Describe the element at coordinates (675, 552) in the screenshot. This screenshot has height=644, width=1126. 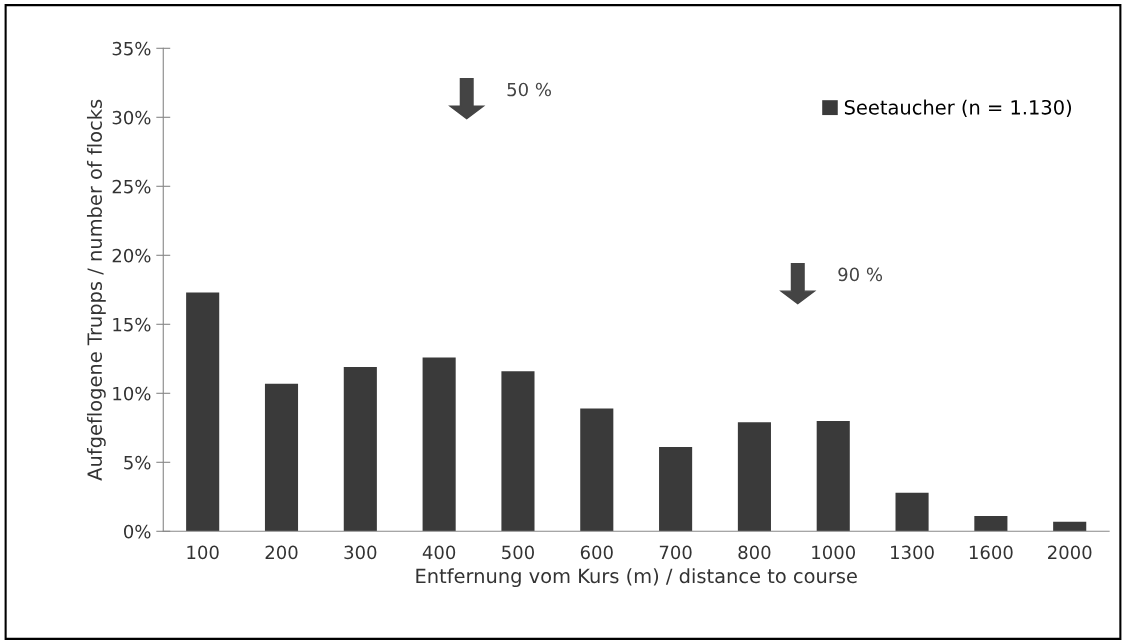
I see `x-tick-label: 700` at that location.